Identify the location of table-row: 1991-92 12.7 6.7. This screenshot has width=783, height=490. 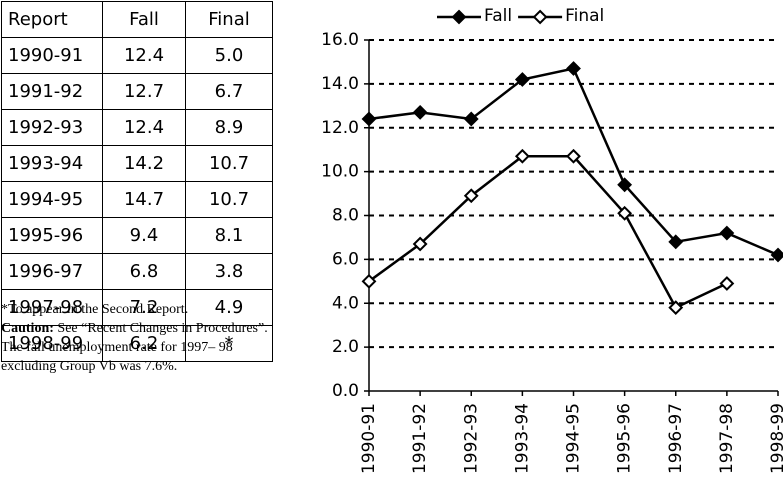
(137, 91).